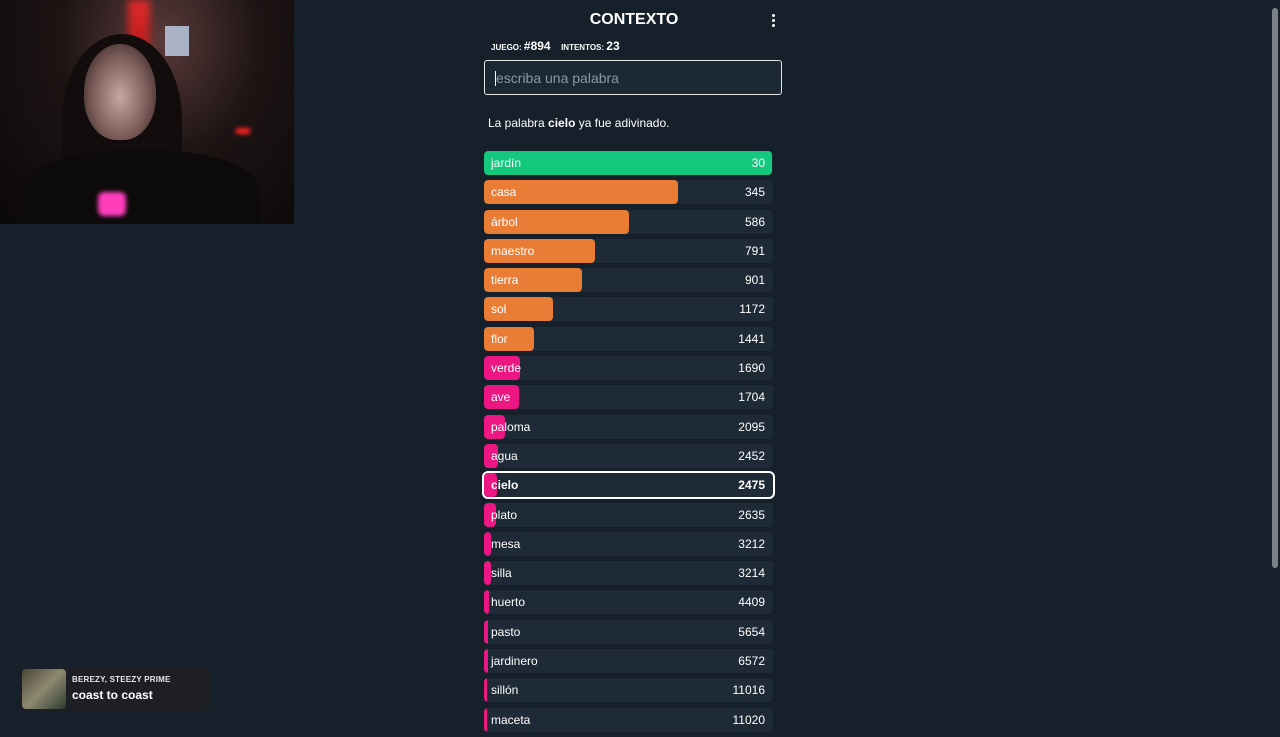  Describe the element at coordinates (628, 280) in the screenshot. I see `guess-row: tierra 901` at that location.